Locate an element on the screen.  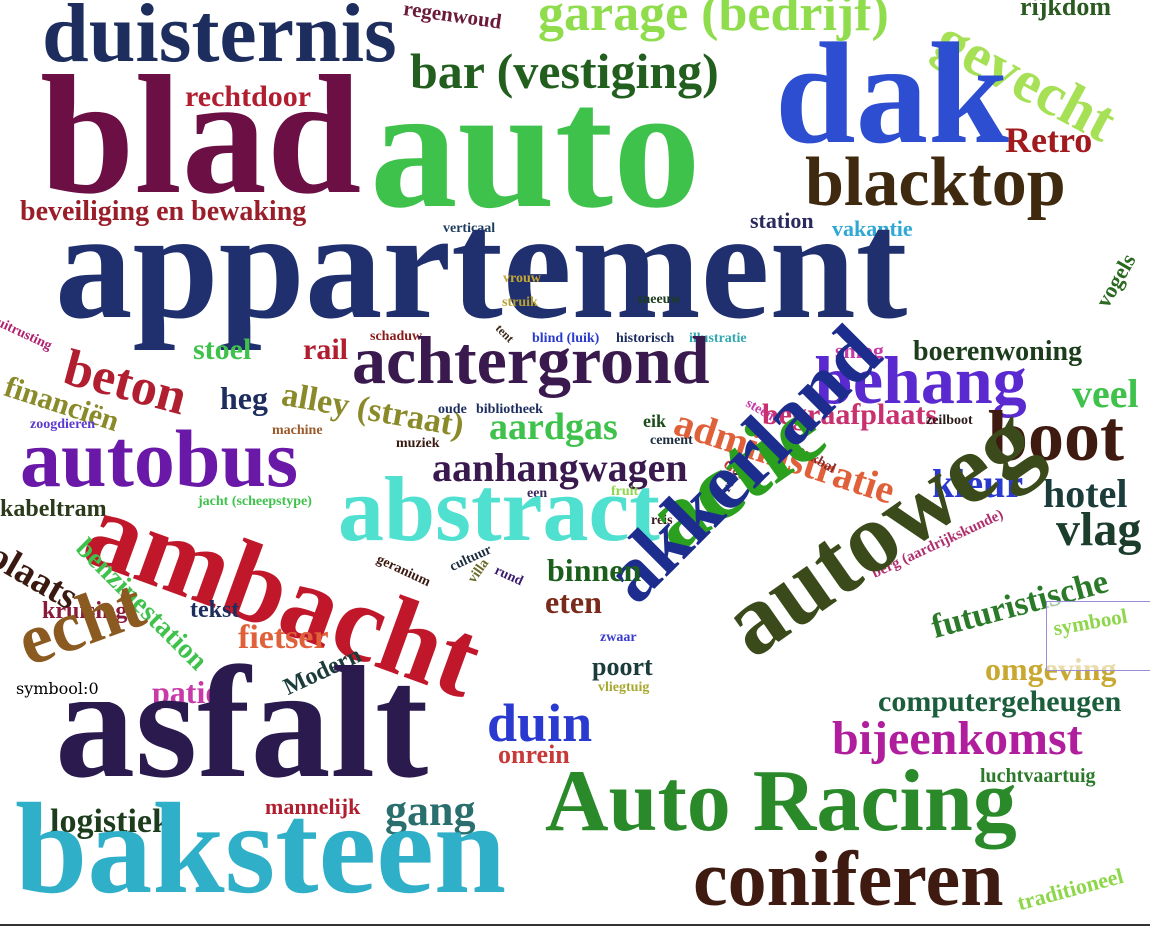
word-cloud-word: reis is located at coordinates (662, 520).